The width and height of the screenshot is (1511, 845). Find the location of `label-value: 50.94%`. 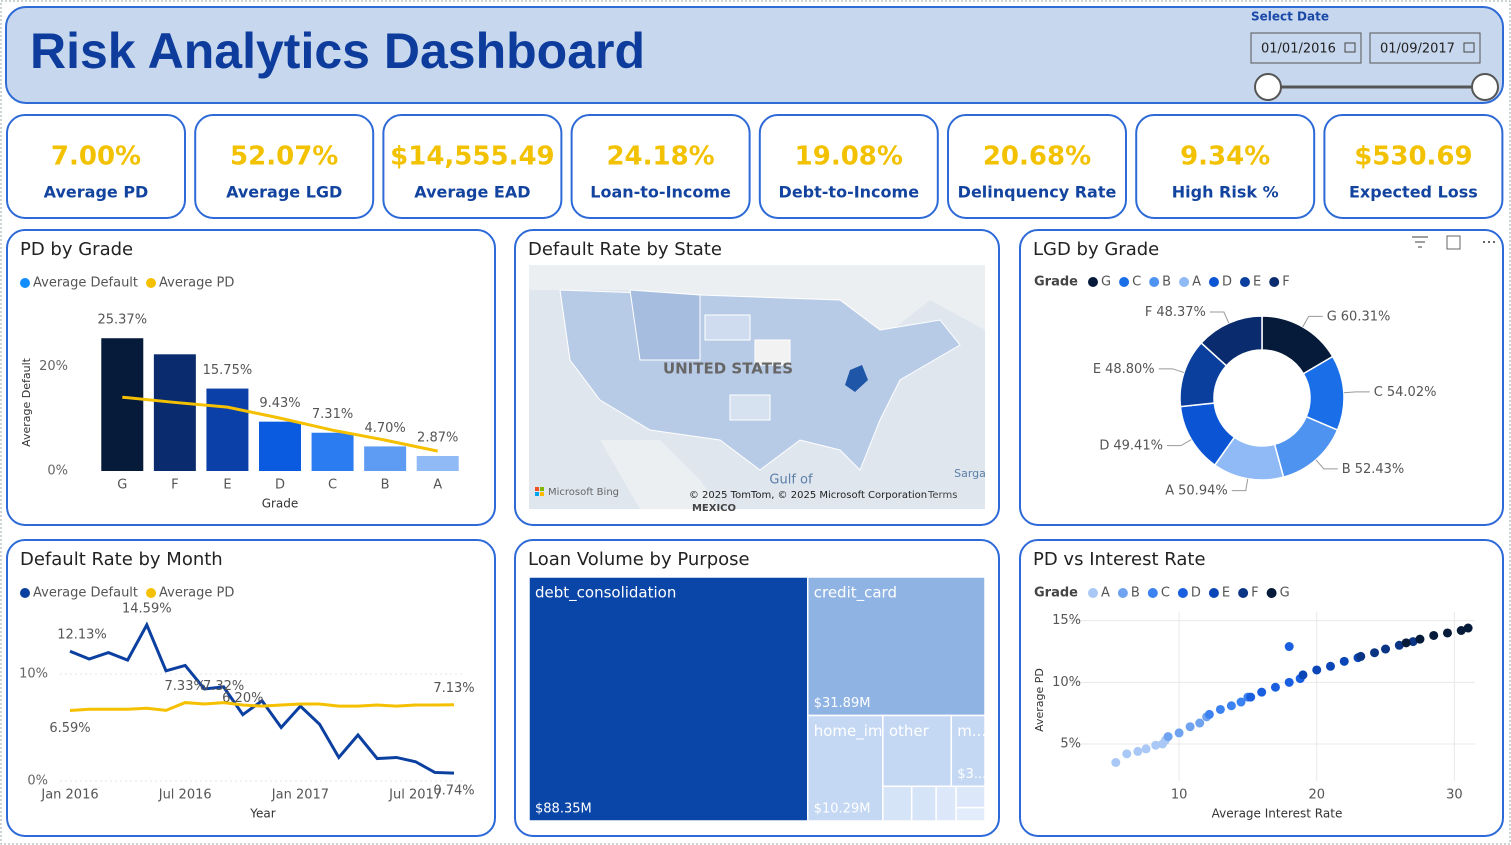

label-value: 50.94% is located at coordinates (1203, 490).